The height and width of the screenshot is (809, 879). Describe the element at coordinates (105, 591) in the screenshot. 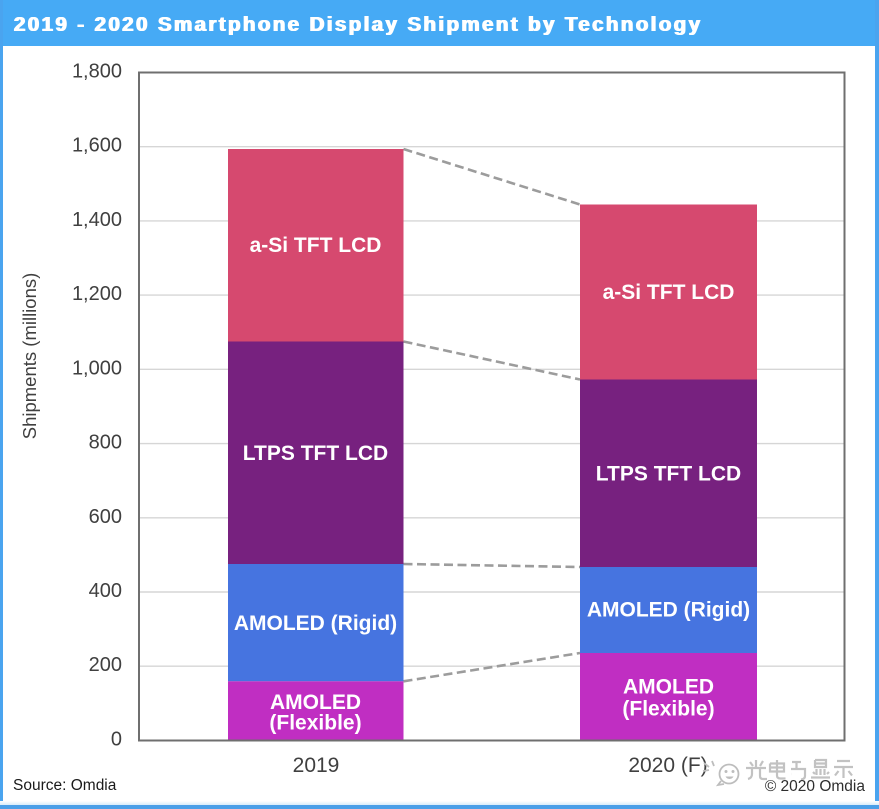

I see `svg-text: 400` at that location.